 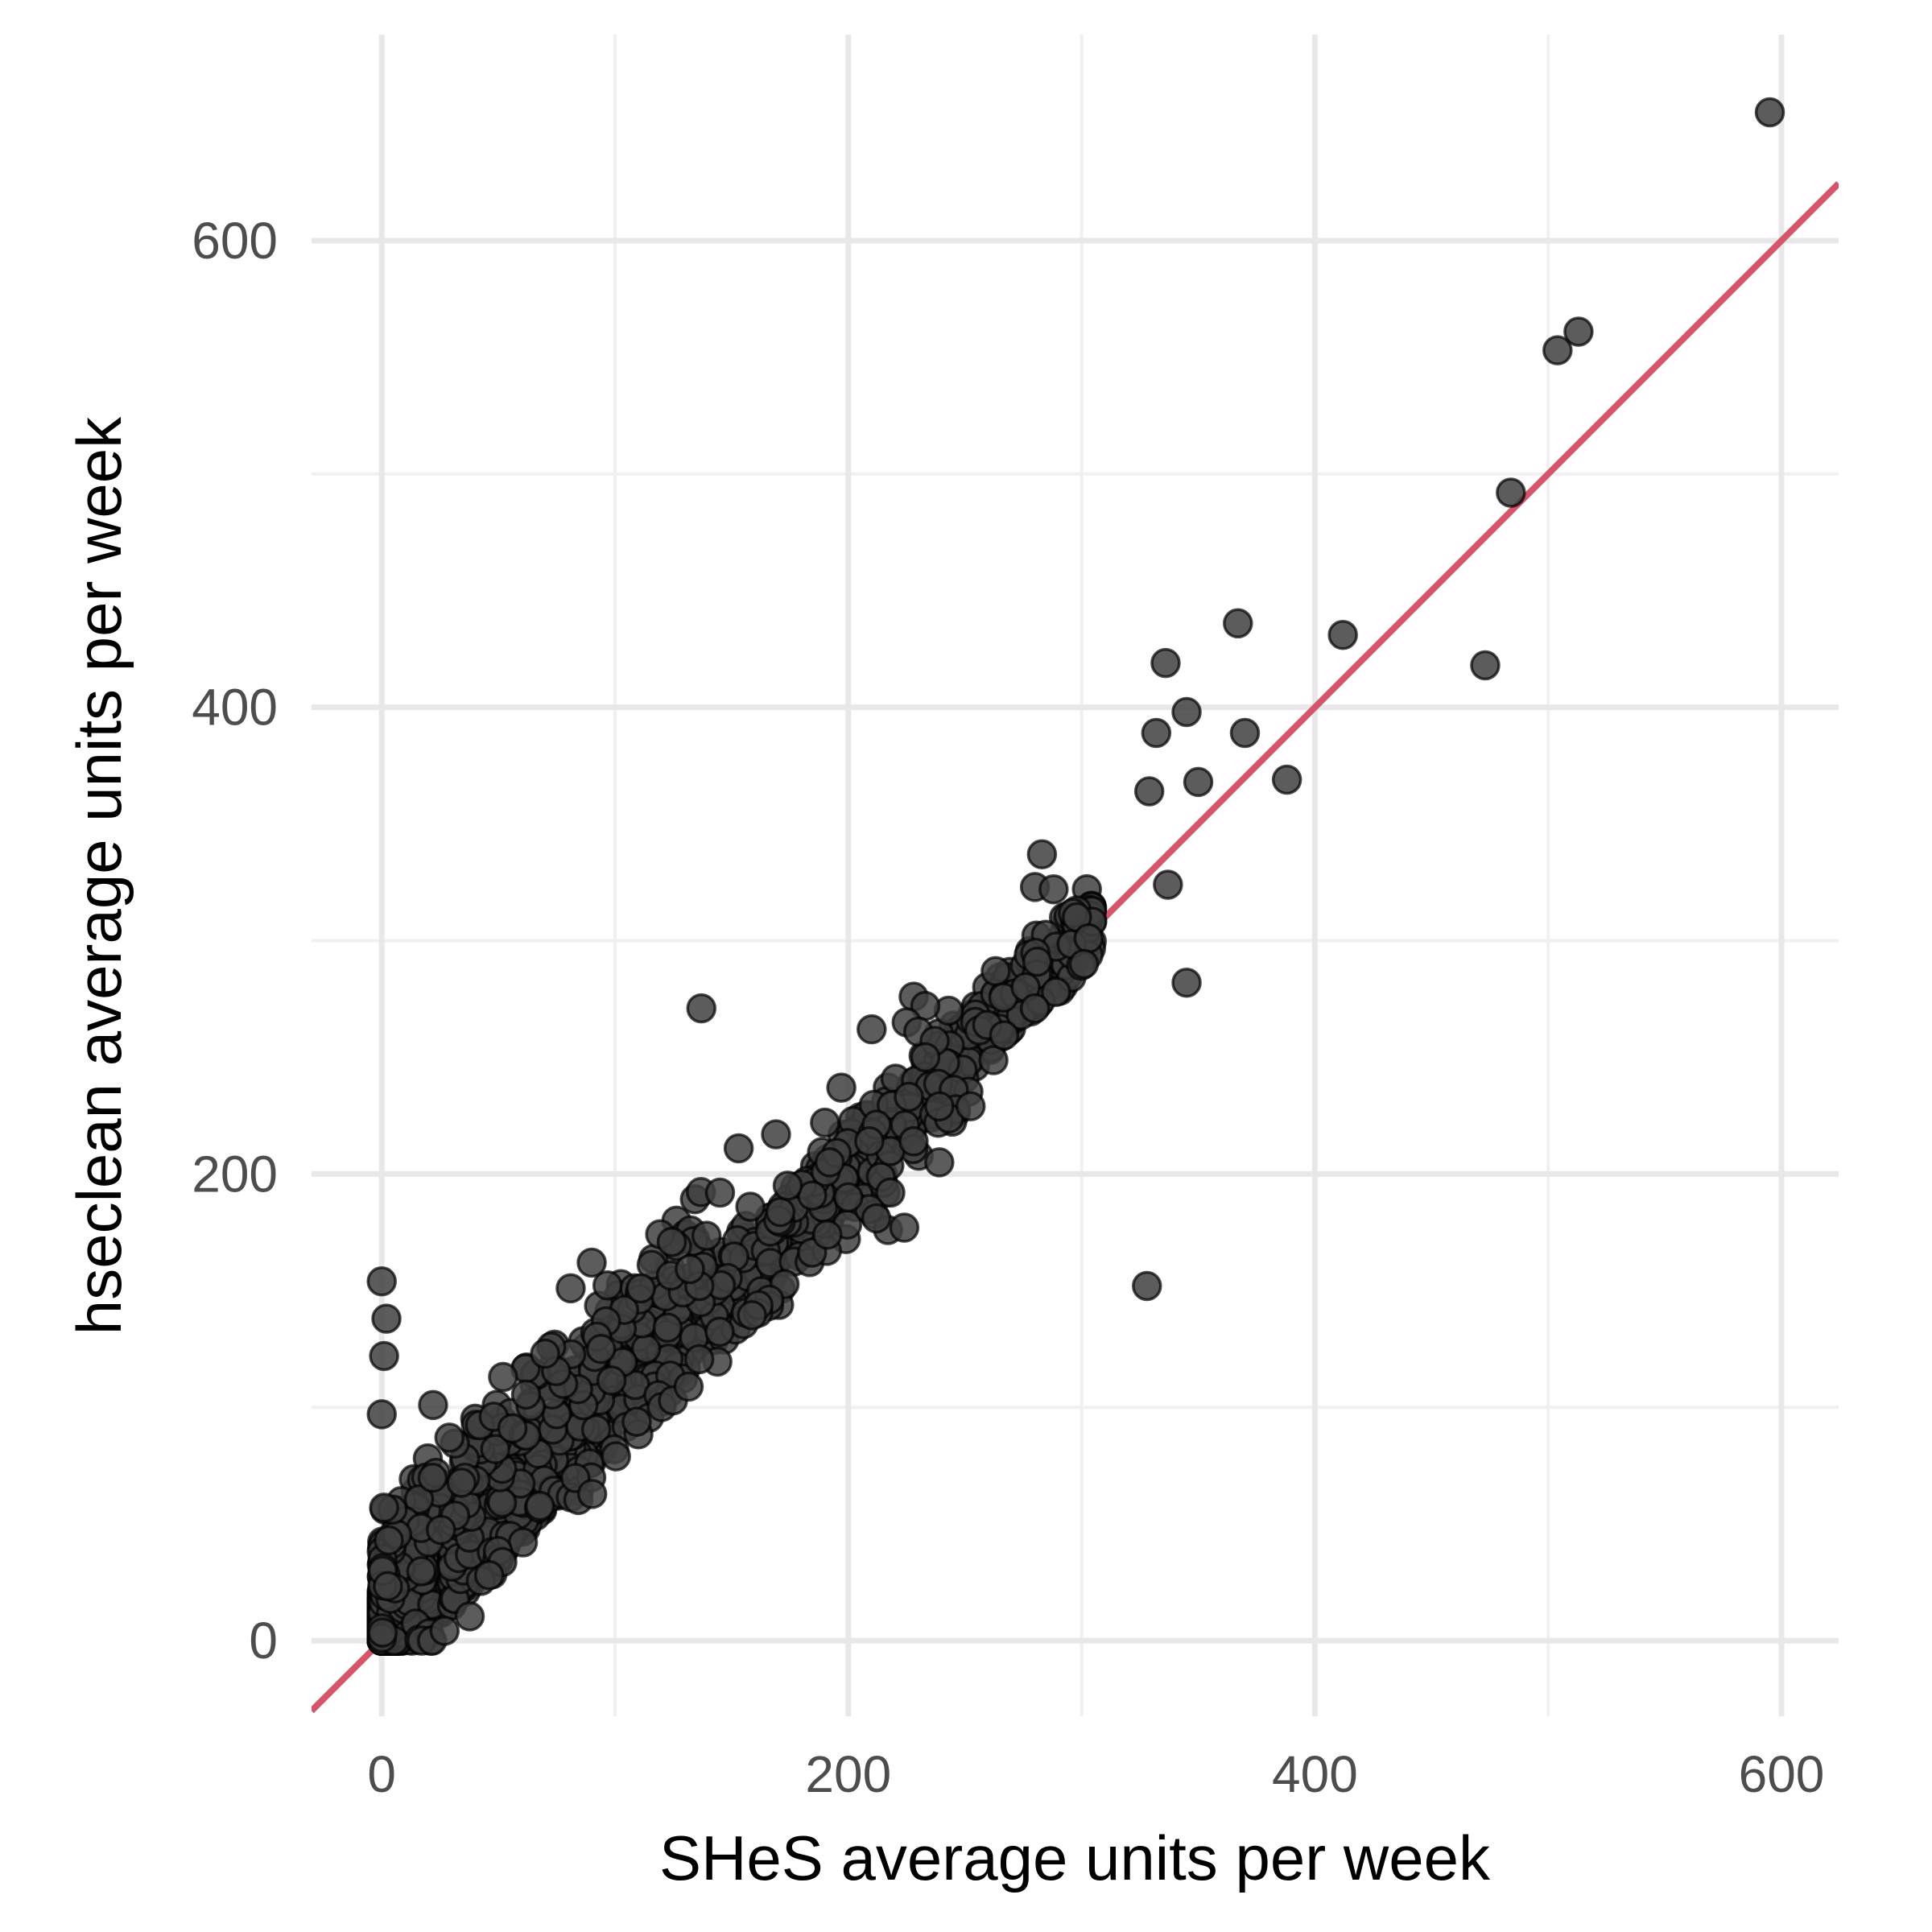 I want to click on x-tick-label: 200, so click(x=848, y=1774).